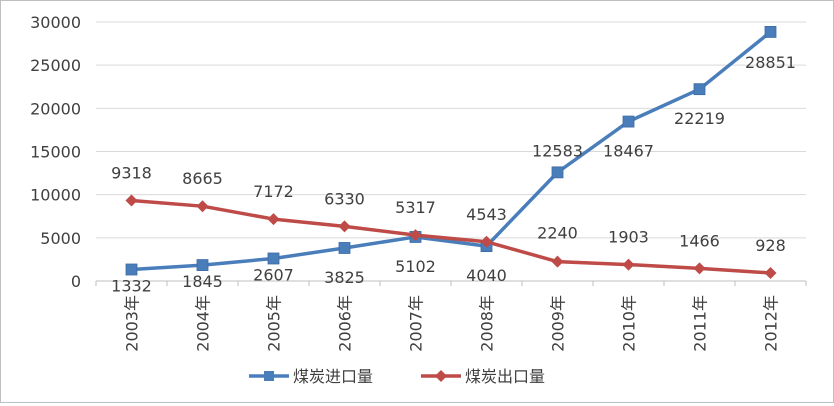 The width and height of the screenshot is (834, 406). What do you see at coordinates (416, 323) in the screenshot?
I see `x-tick-label: 2007年` at bounding box center [416, 323].